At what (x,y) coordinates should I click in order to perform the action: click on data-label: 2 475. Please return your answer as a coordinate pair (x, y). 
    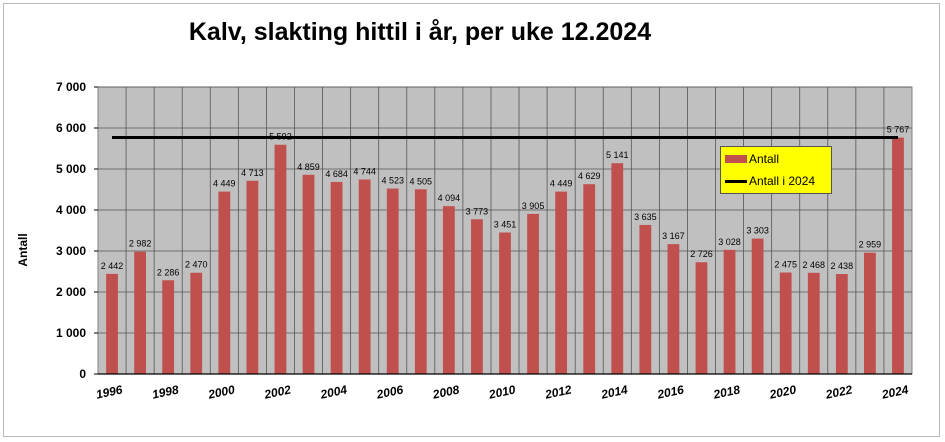
    Looking at the image, I should click on (785, 265).